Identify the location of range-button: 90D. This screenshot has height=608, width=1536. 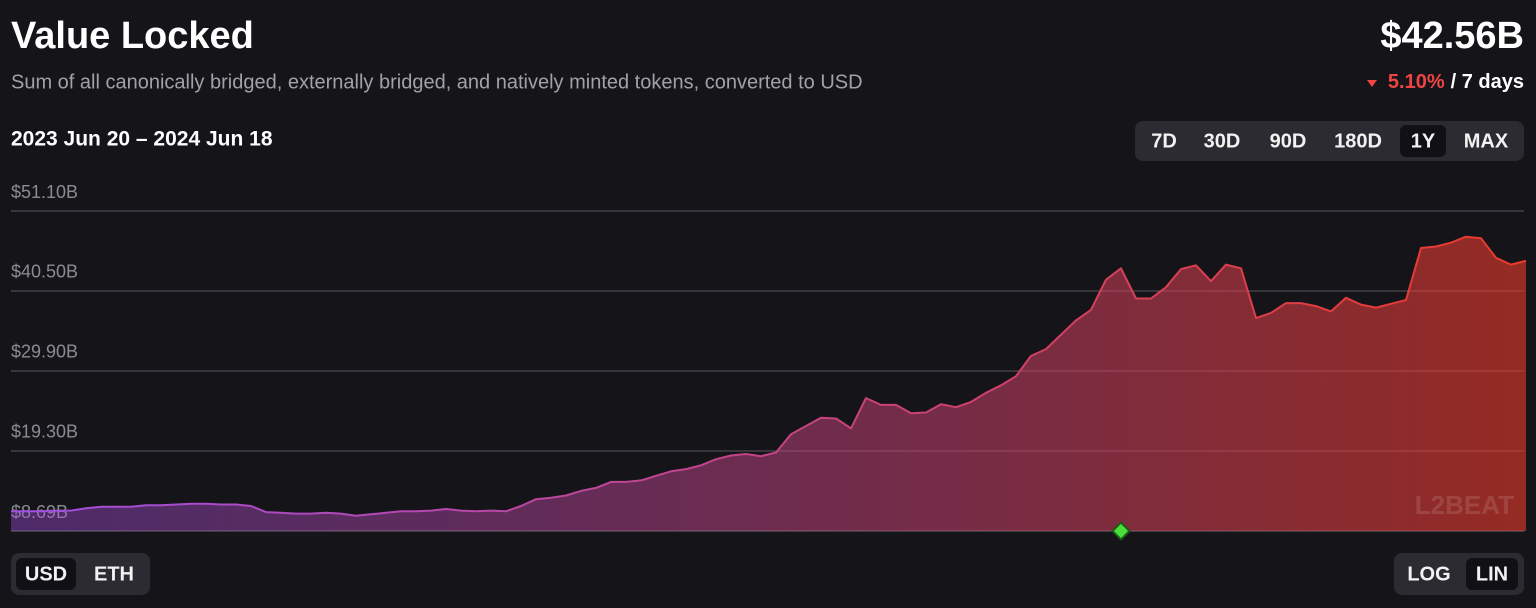
(1288, 141).